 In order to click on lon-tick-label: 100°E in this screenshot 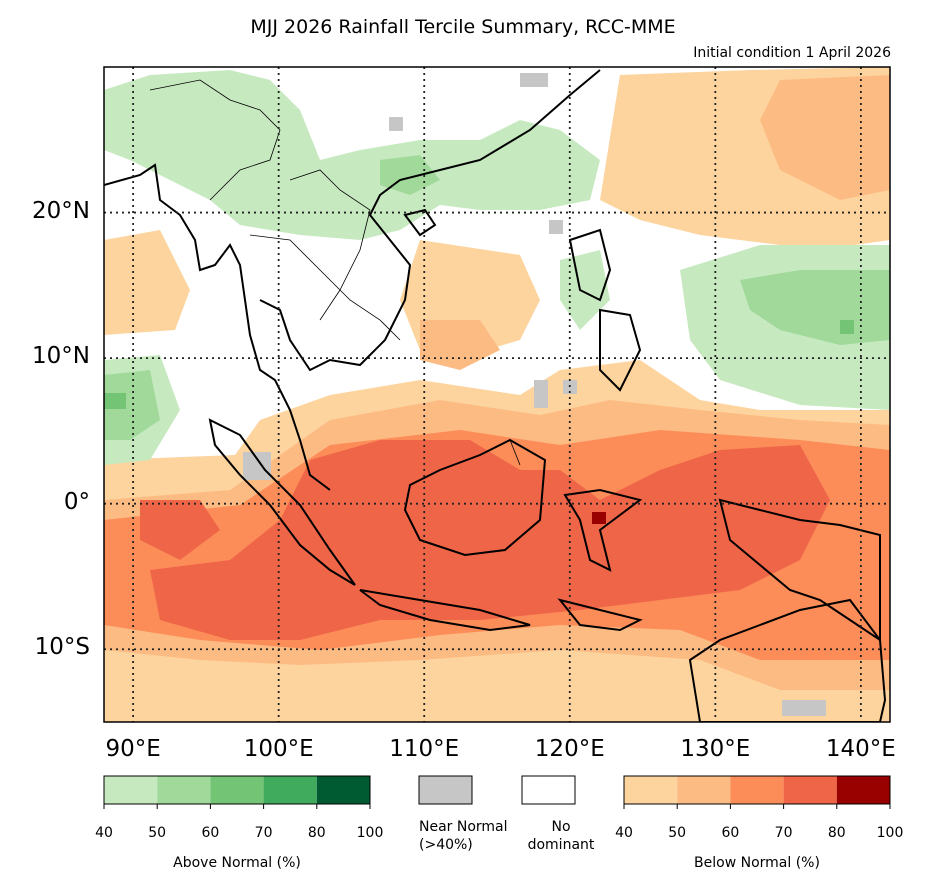, I will do `click(278, 749)`.